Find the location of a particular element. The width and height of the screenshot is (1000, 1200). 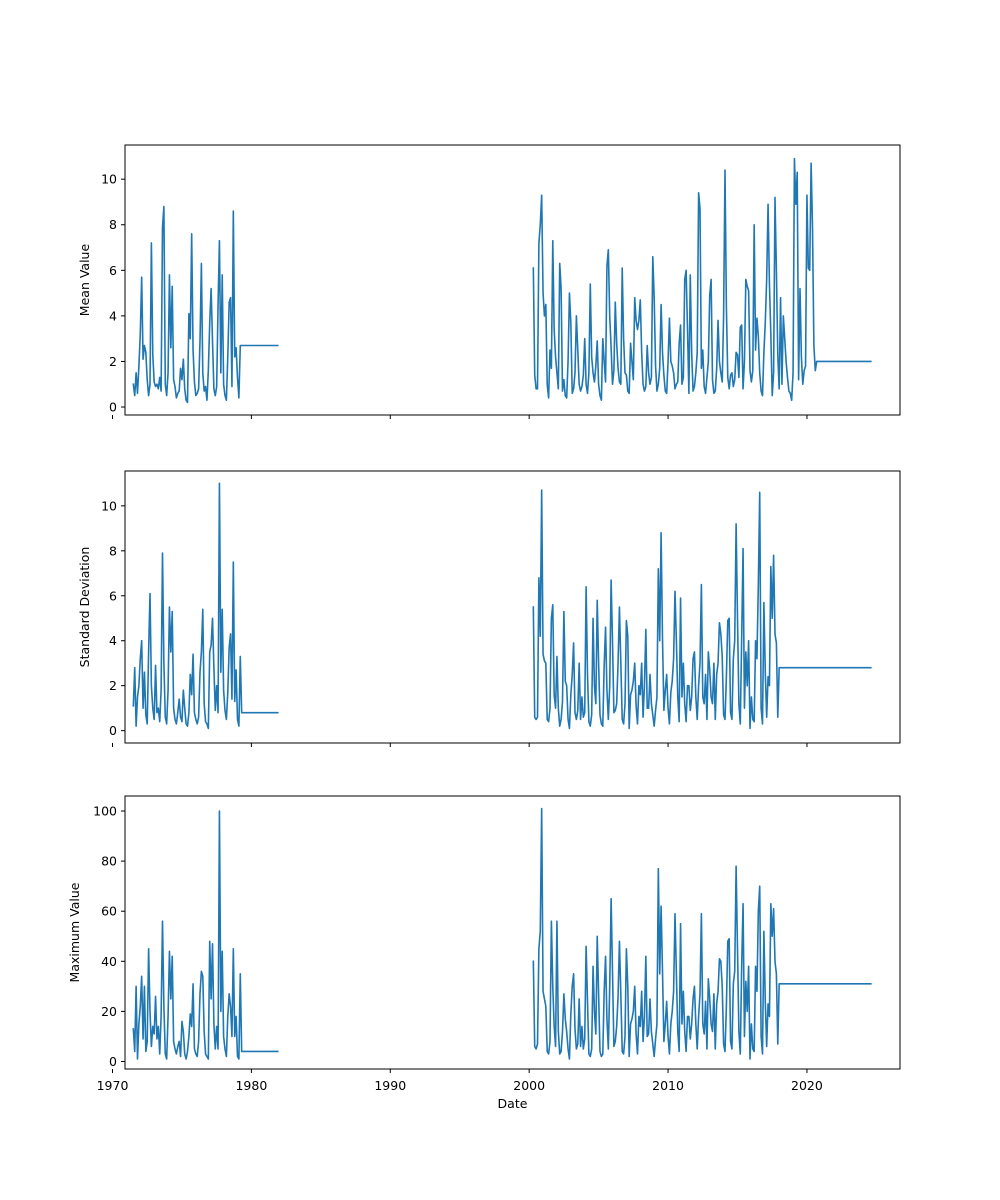

x-tick-label: 1980 is located at coordinates (251, 1085).